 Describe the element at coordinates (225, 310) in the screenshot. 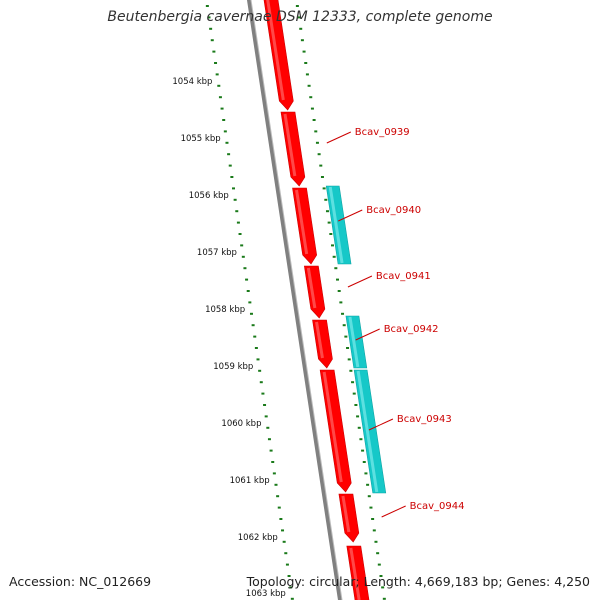

I see `ruler-label: 1058 kbp` at that location.